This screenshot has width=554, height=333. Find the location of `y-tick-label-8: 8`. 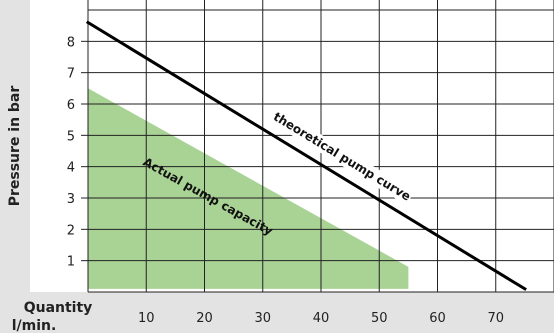

y-tick-label-8: 8 is located at coordinates (71, 42).